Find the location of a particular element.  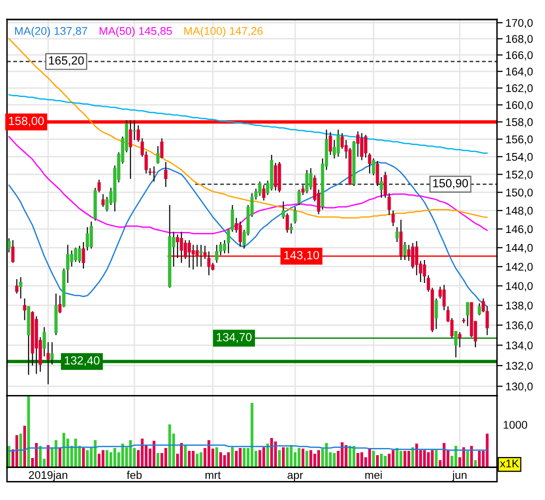

y-tick-label: 170,0 is located at coordinates (519, 23).